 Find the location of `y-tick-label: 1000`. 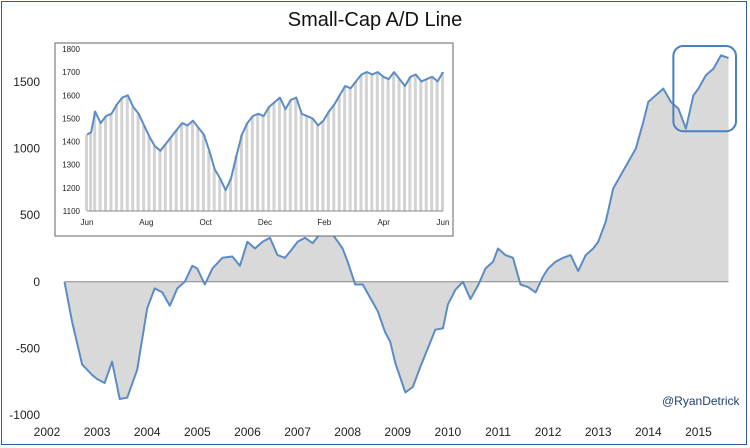

y-tick-label: 1000 is located at coordinates (26, 149).